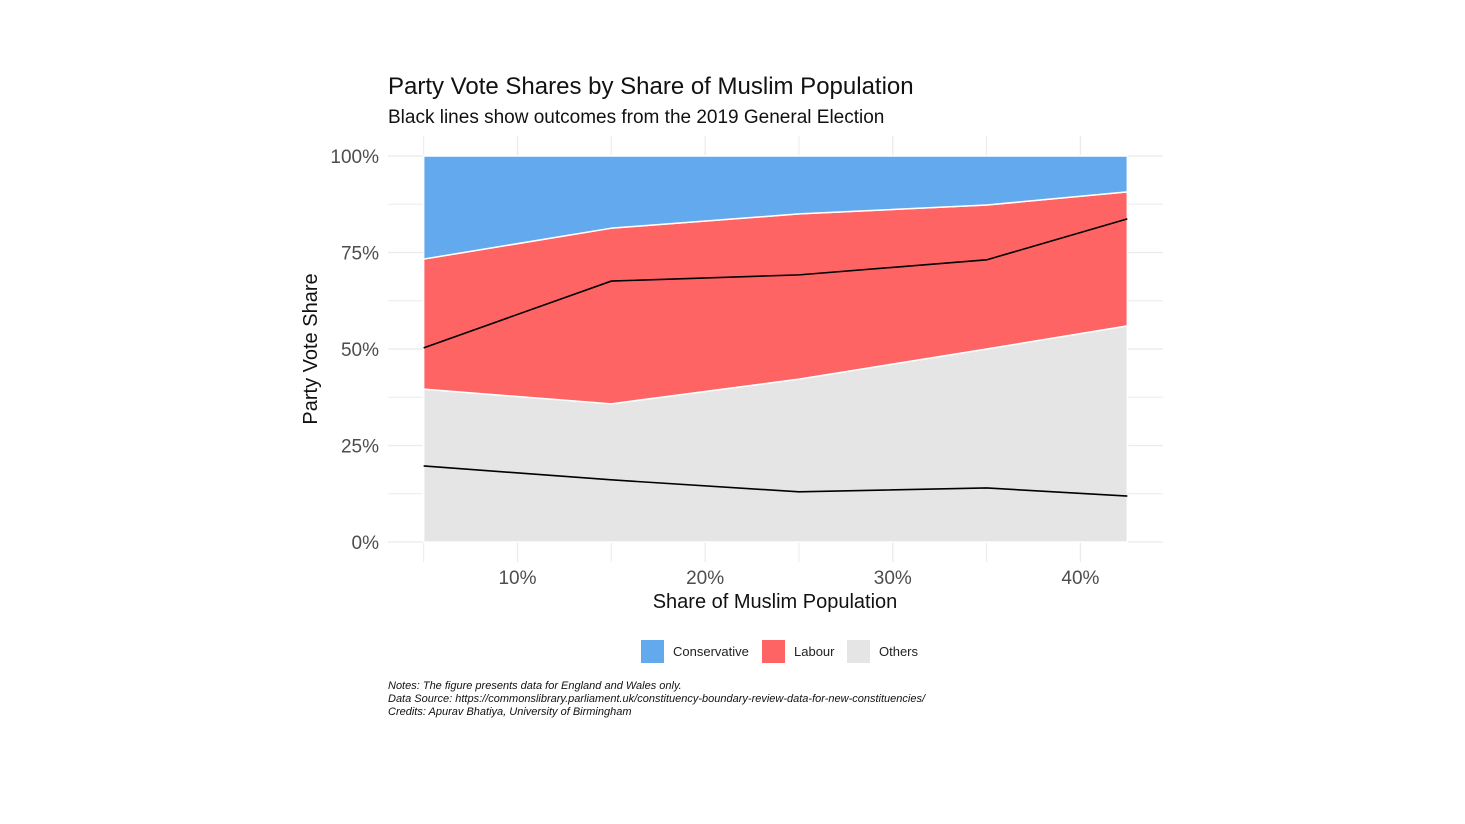 The image size is (1465, 824). I want to click on y-axis-ticks: 0% 25% 50% 75% 100%, so click(354, 350).